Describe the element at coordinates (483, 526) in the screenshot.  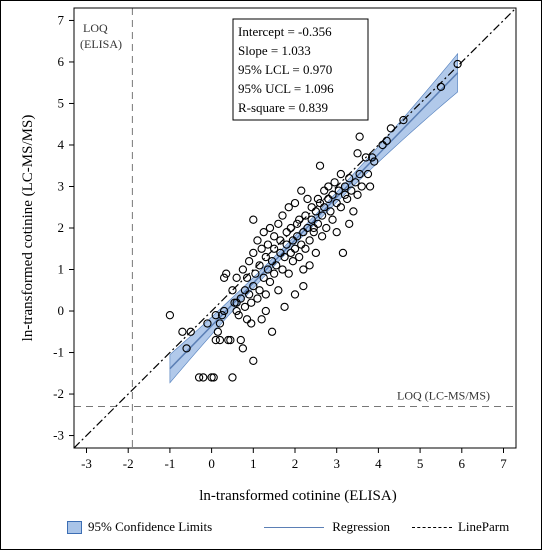
I see `legend-label-lineparm: LineParm` at that location.